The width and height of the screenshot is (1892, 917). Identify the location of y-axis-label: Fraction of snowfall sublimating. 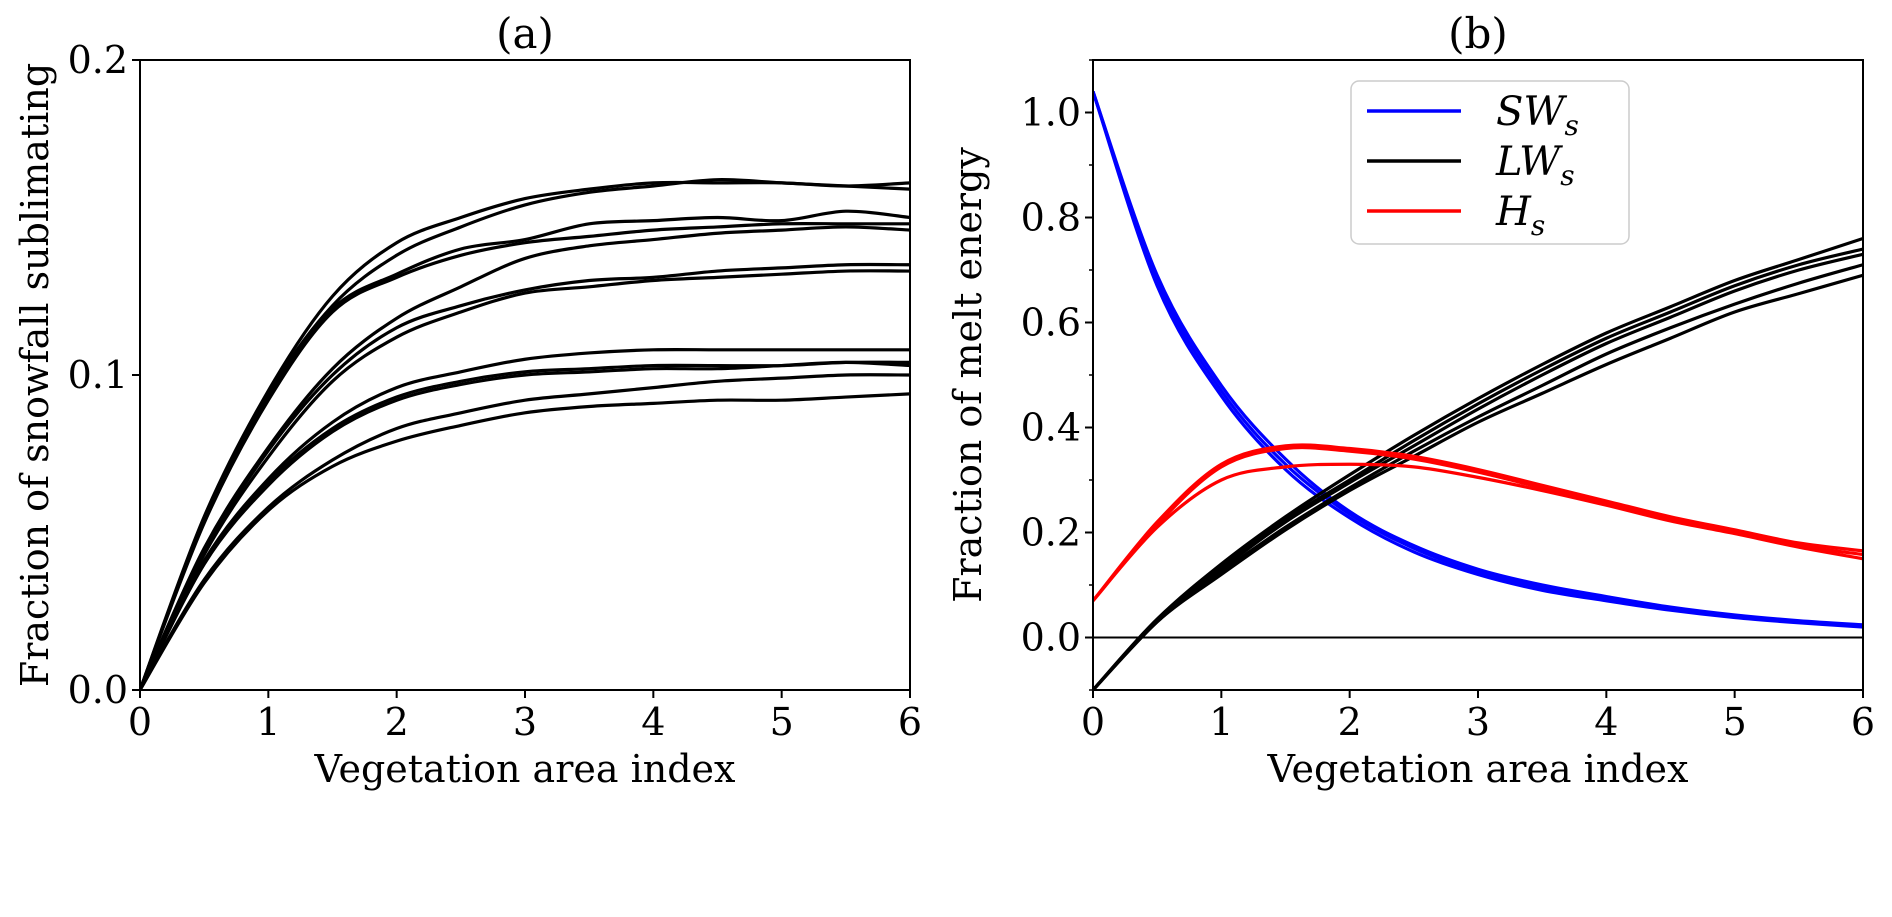
(35, 375).